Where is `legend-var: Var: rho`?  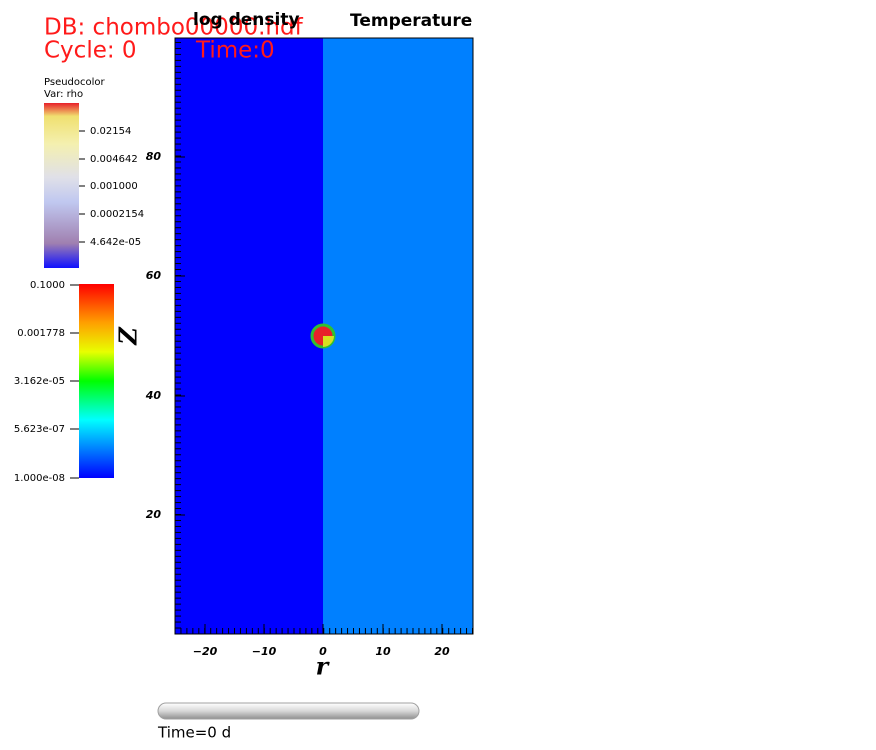 legend-var: Var: rho is located at coordinates (63, 94).